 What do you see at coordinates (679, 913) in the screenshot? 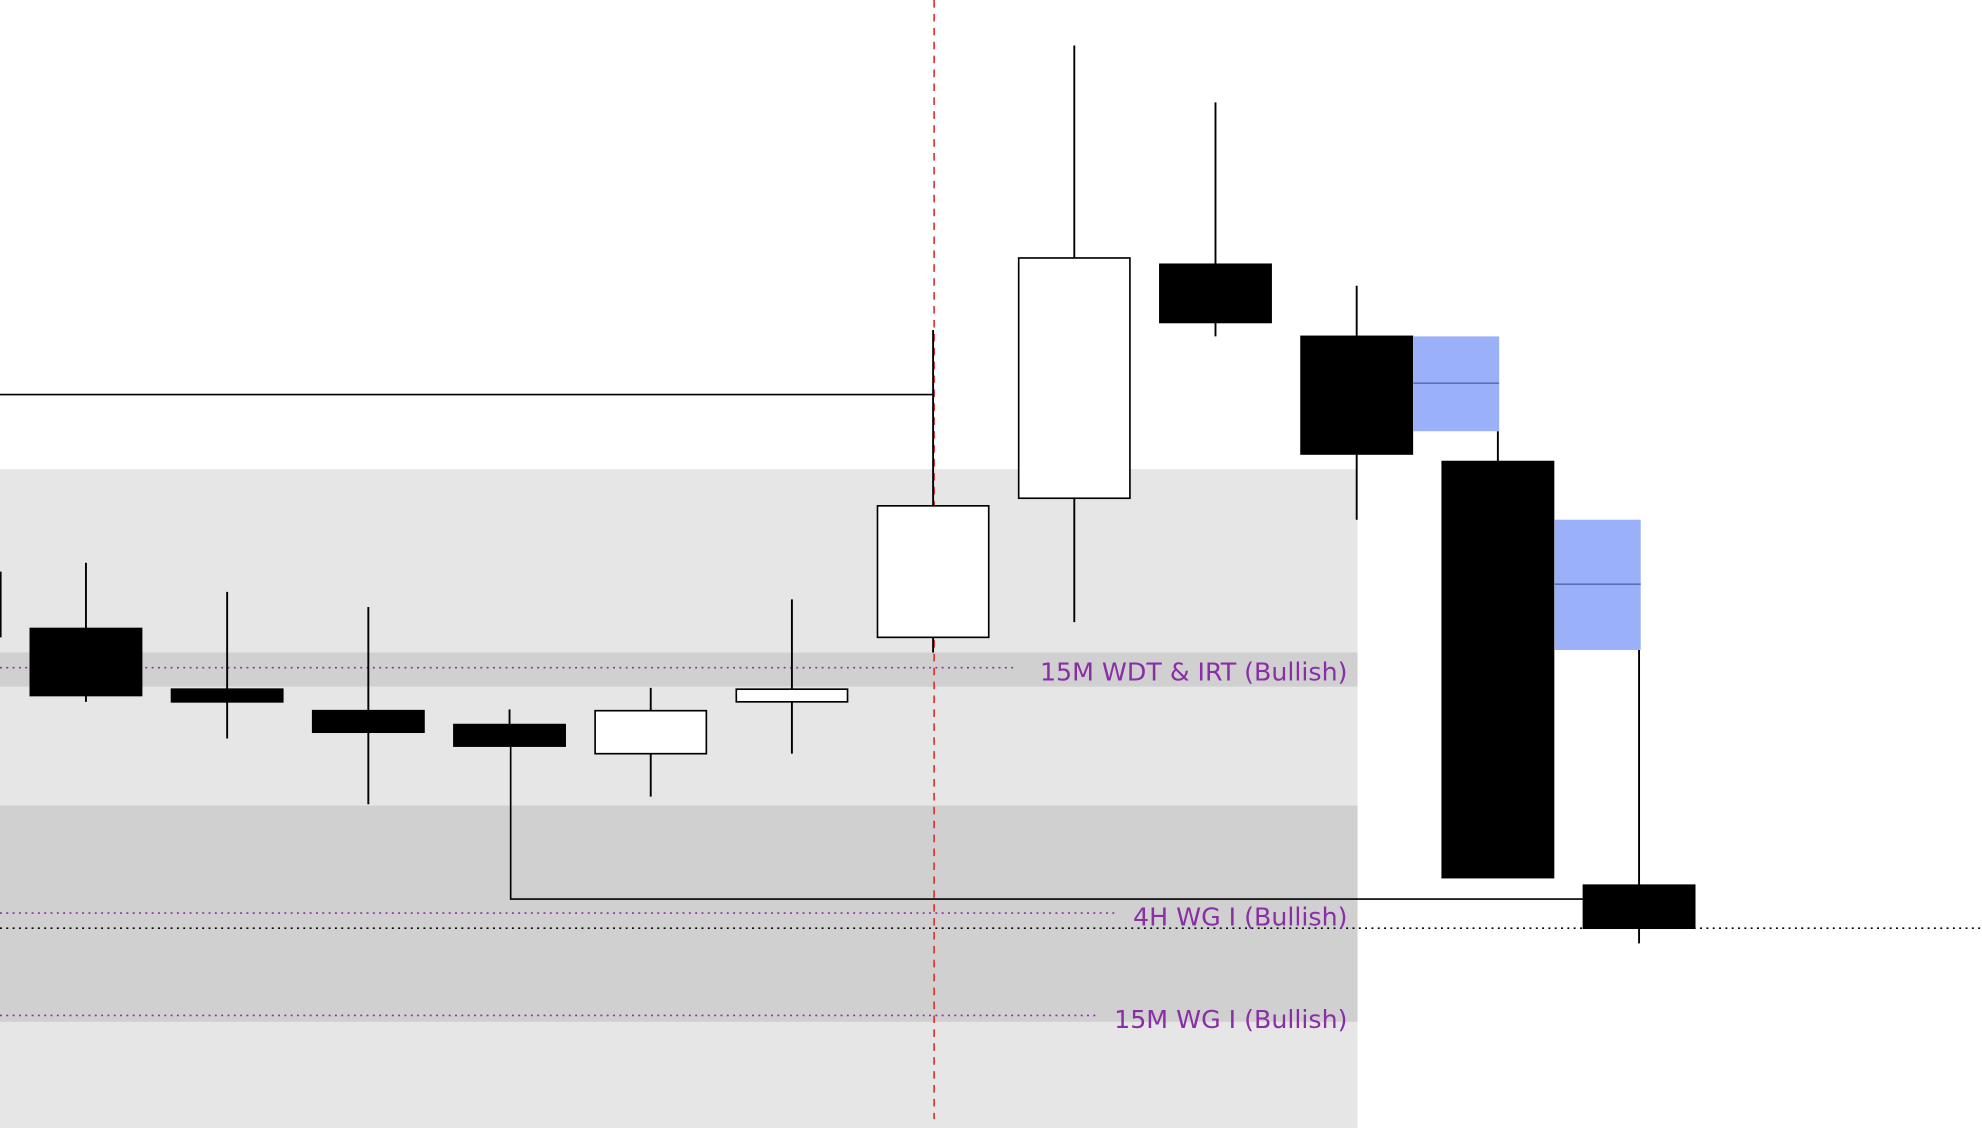
I see `zone-dark` at bounding box center [679, 913].